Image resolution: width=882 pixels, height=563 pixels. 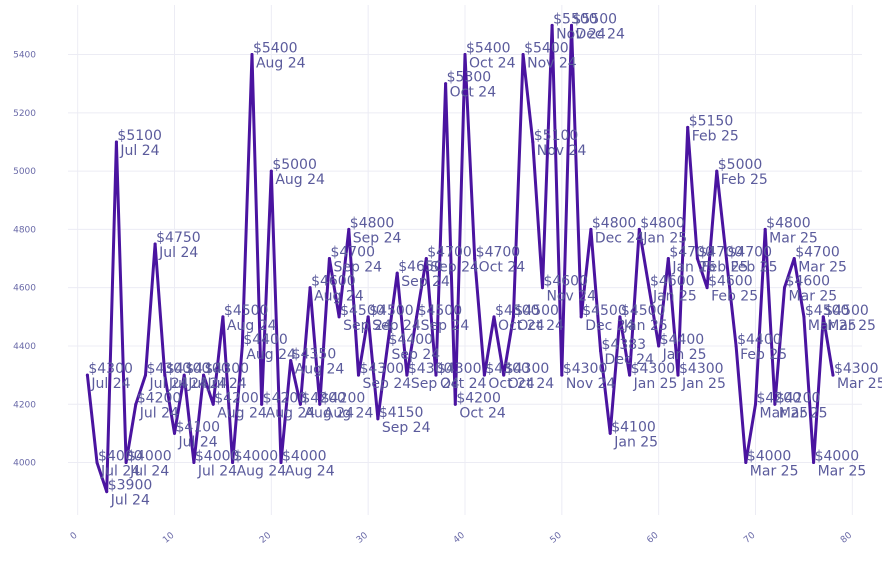 I want to click on data-label: $5400 Aug 24, so click(x=279, y=56).